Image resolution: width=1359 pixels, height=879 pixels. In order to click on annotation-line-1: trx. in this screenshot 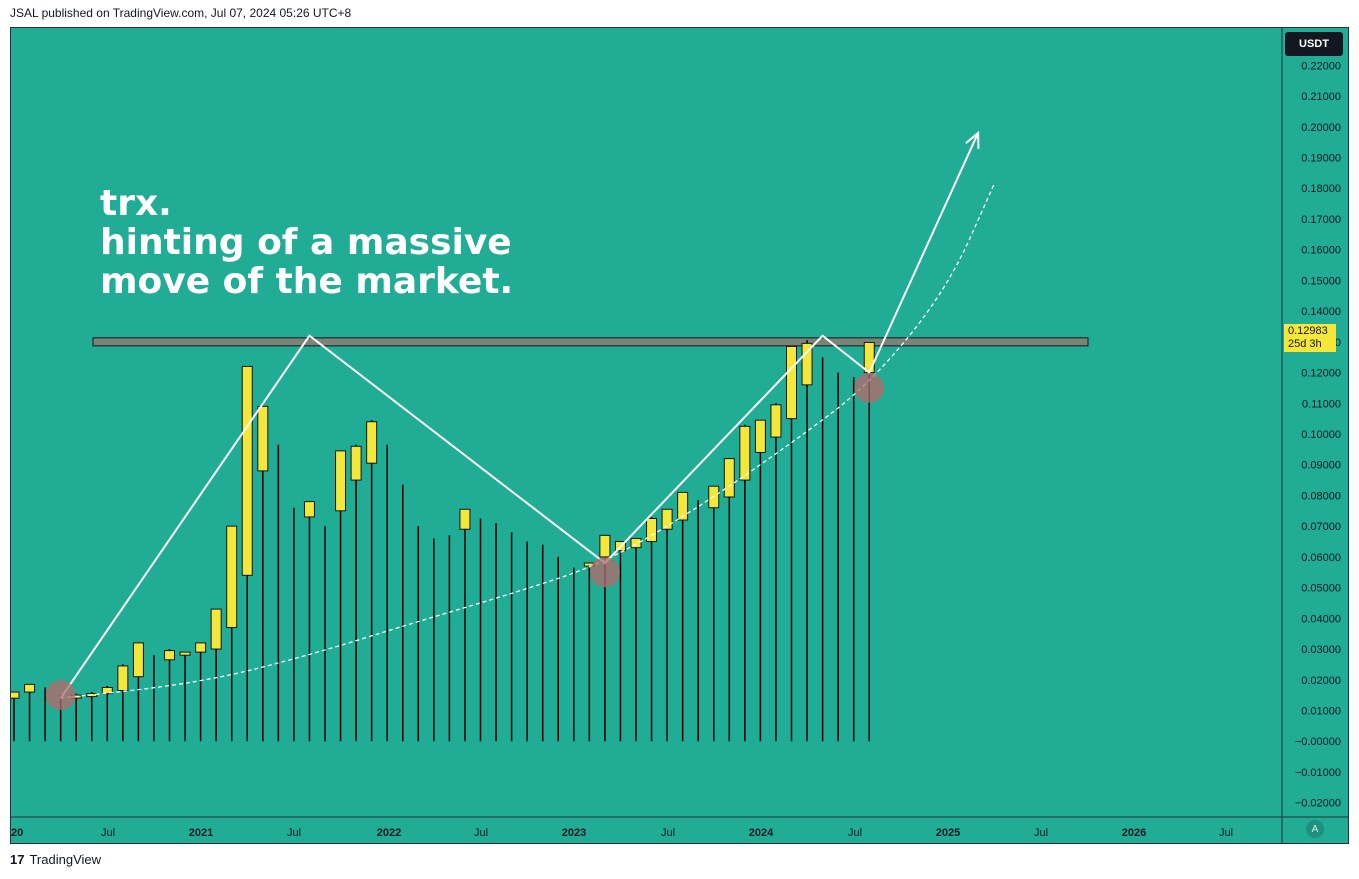, I will do `click(136, 203)`.